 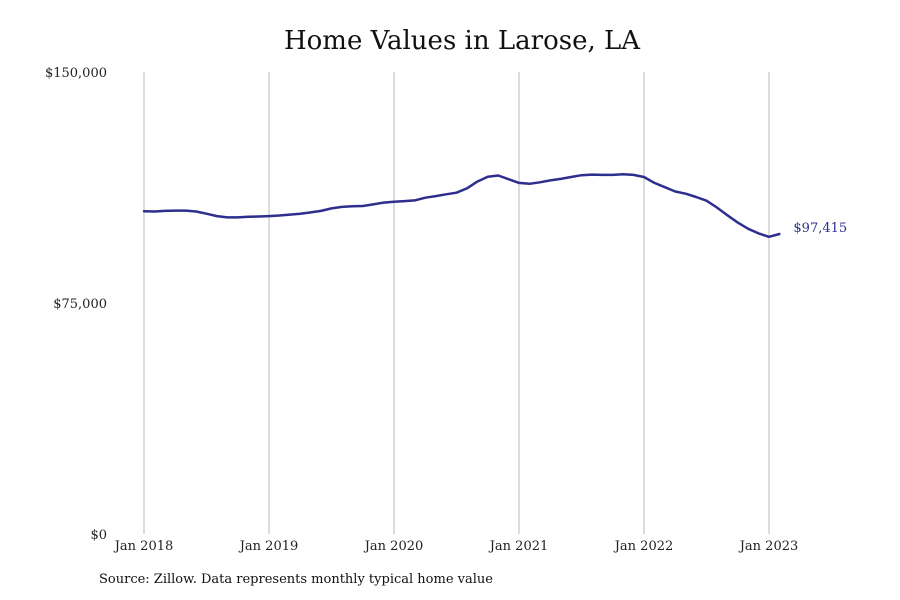 I want to click on end-value-layer: $97,415, so click(x=820, y=228).